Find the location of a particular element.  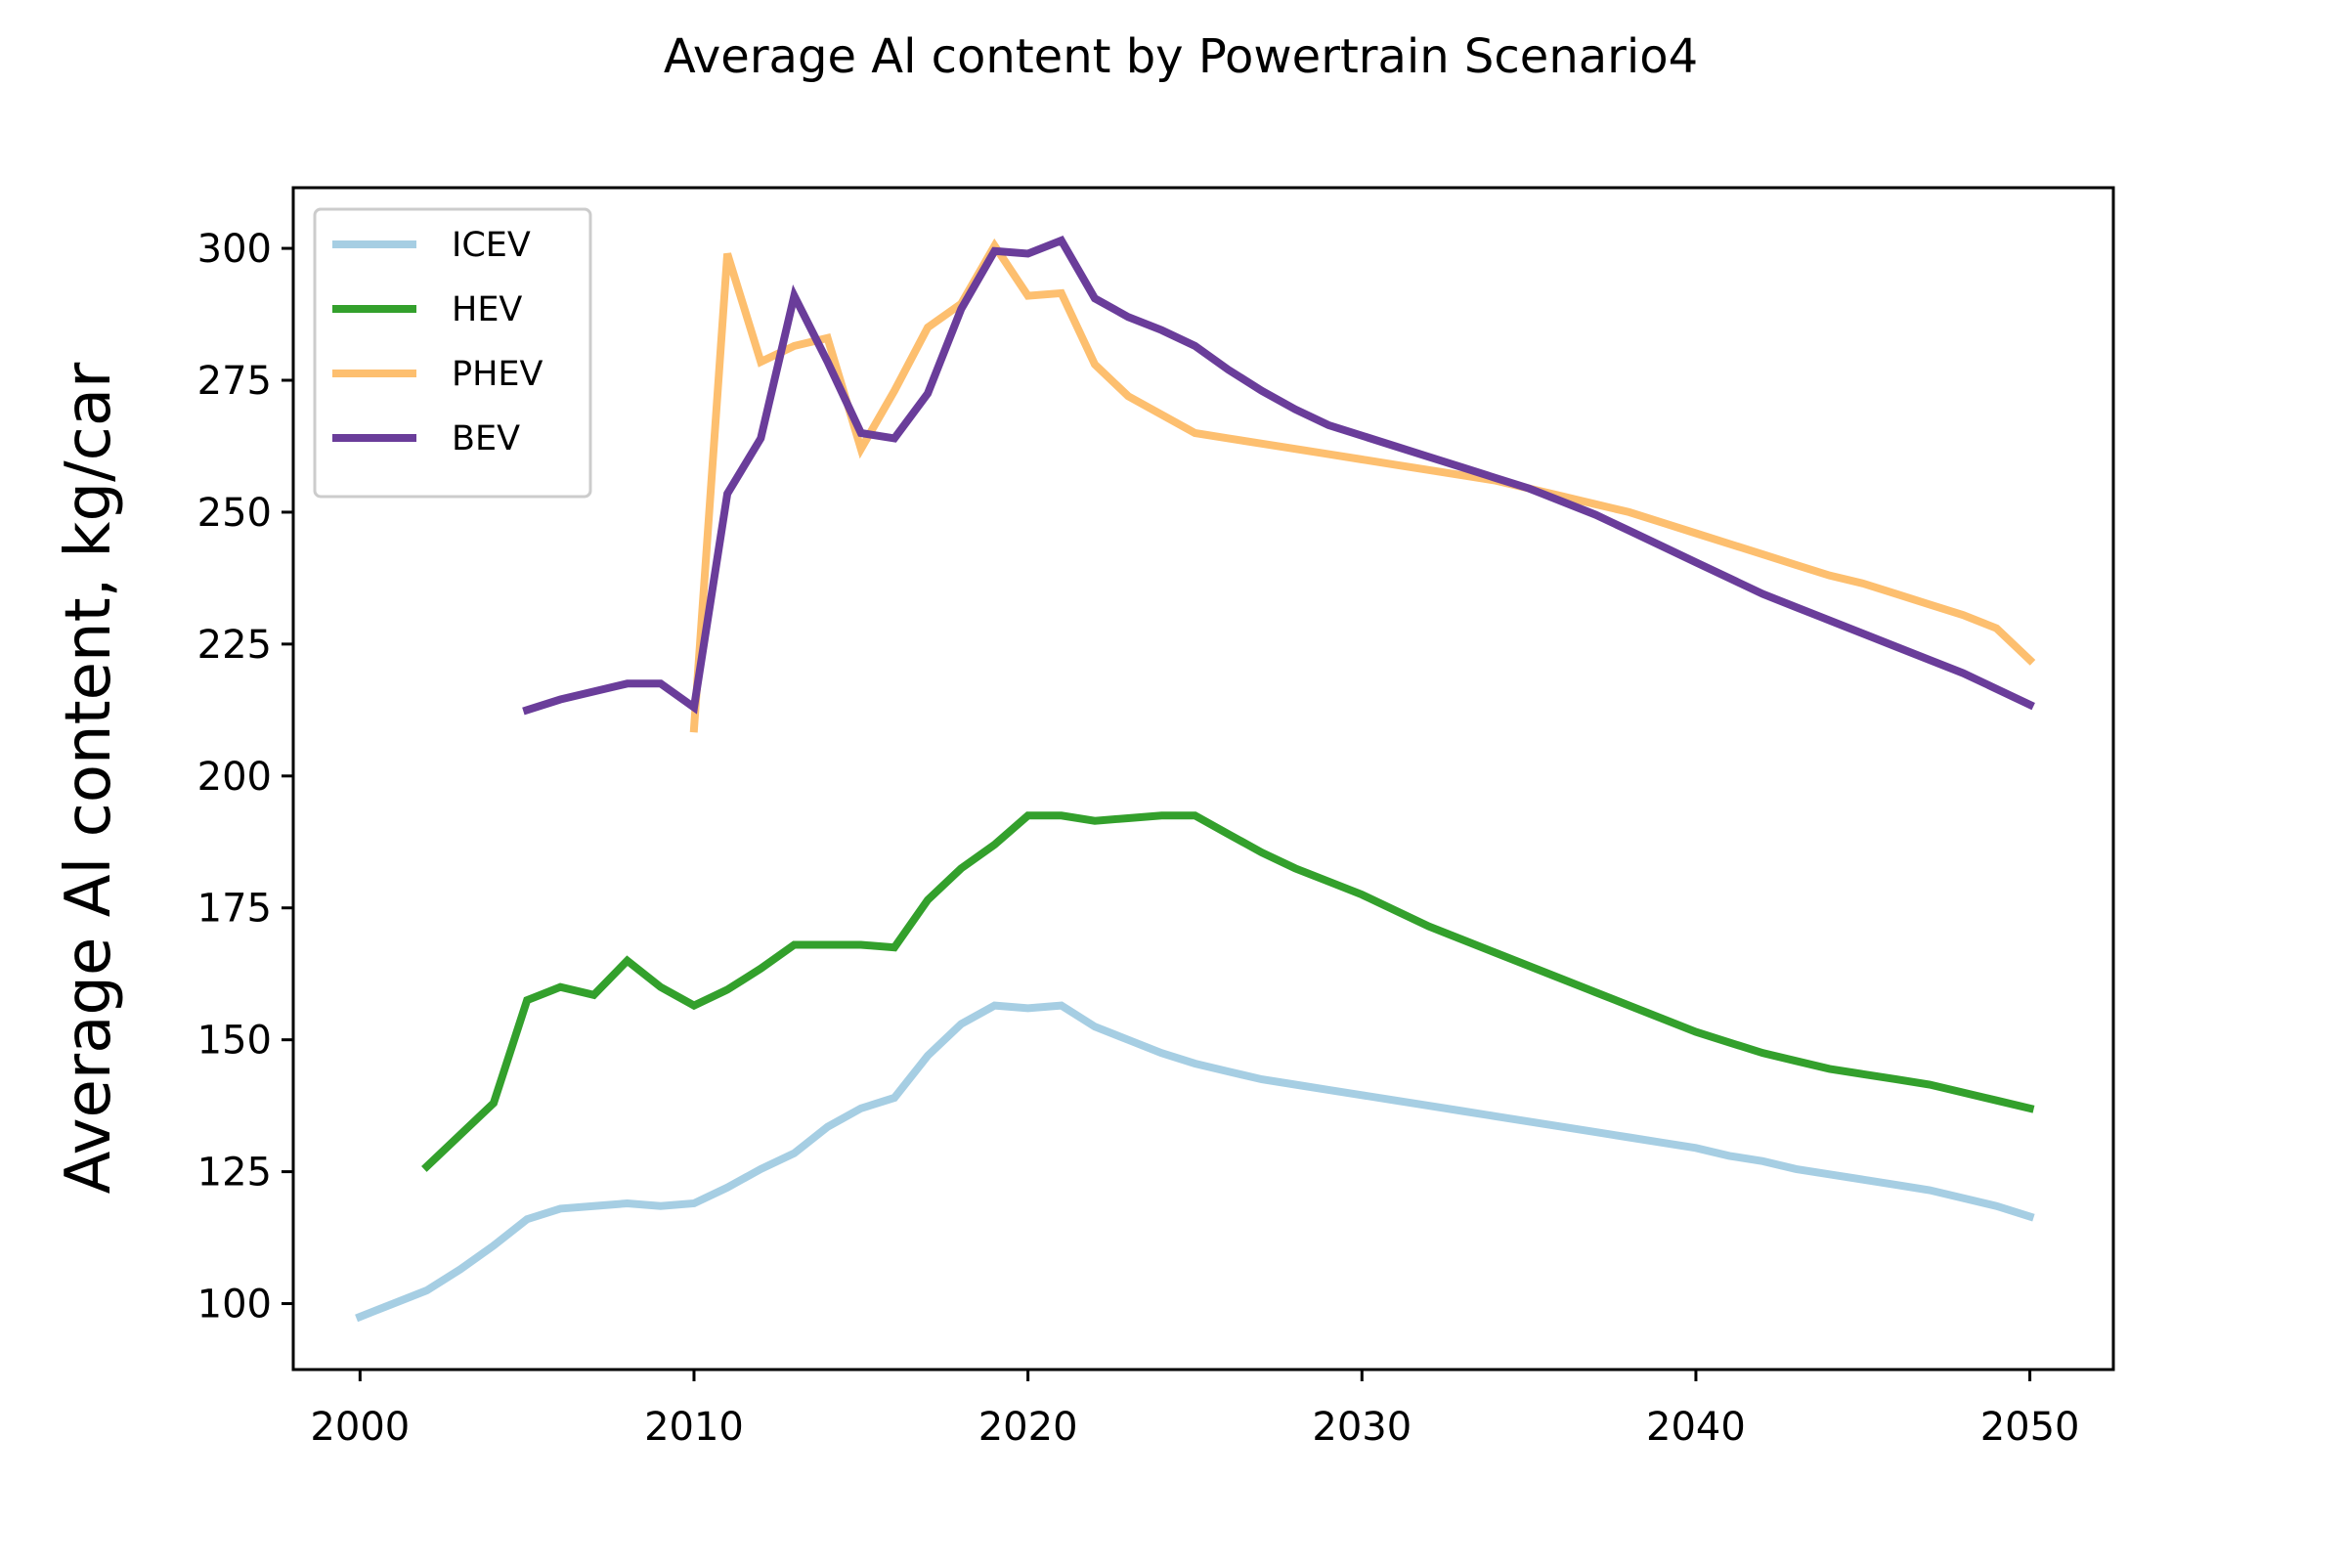

x-tick-label: 2010 is located at coordinates (694, 1428).